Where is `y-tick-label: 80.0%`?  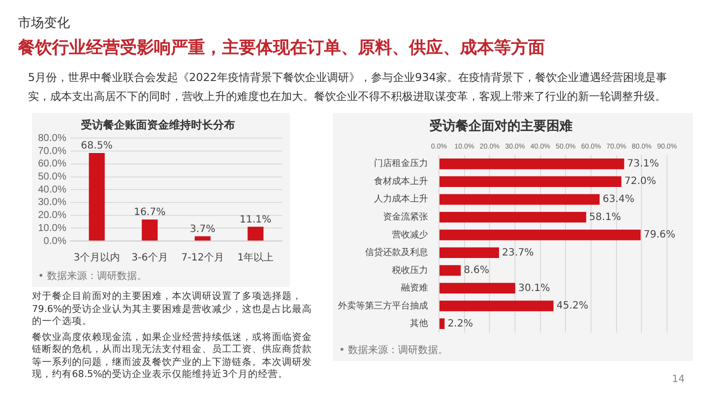
y-tick-label: 80.0% is located at coordinates (52, 138).